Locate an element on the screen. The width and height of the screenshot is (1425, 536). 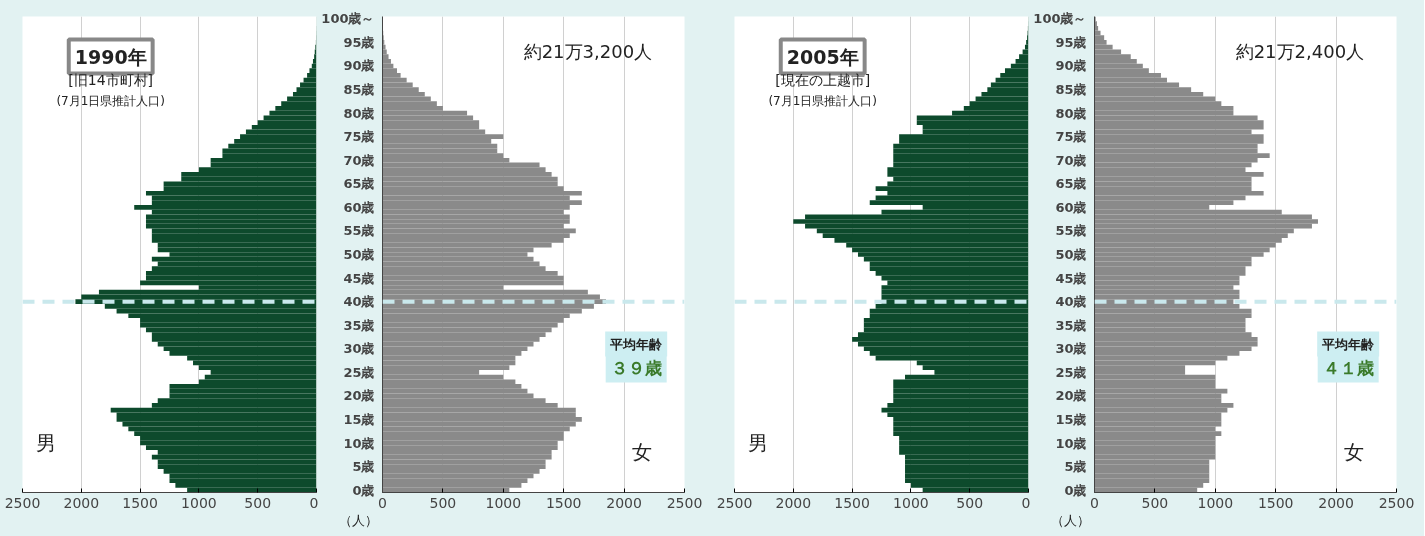
annotation: ３９歳 is located at coordinates (636, 367).